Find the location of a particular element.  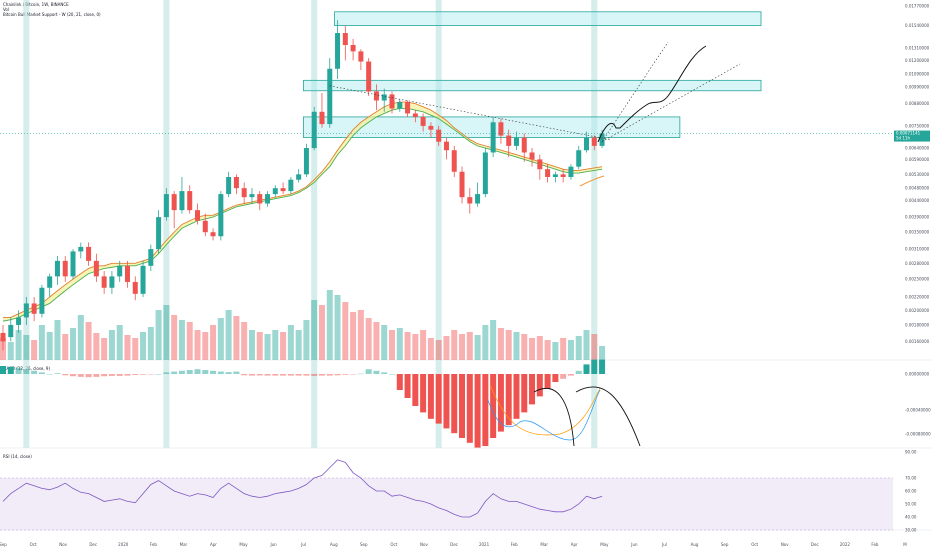

price-tick-label: 0.01200000 is located at coordinates (917, 60).